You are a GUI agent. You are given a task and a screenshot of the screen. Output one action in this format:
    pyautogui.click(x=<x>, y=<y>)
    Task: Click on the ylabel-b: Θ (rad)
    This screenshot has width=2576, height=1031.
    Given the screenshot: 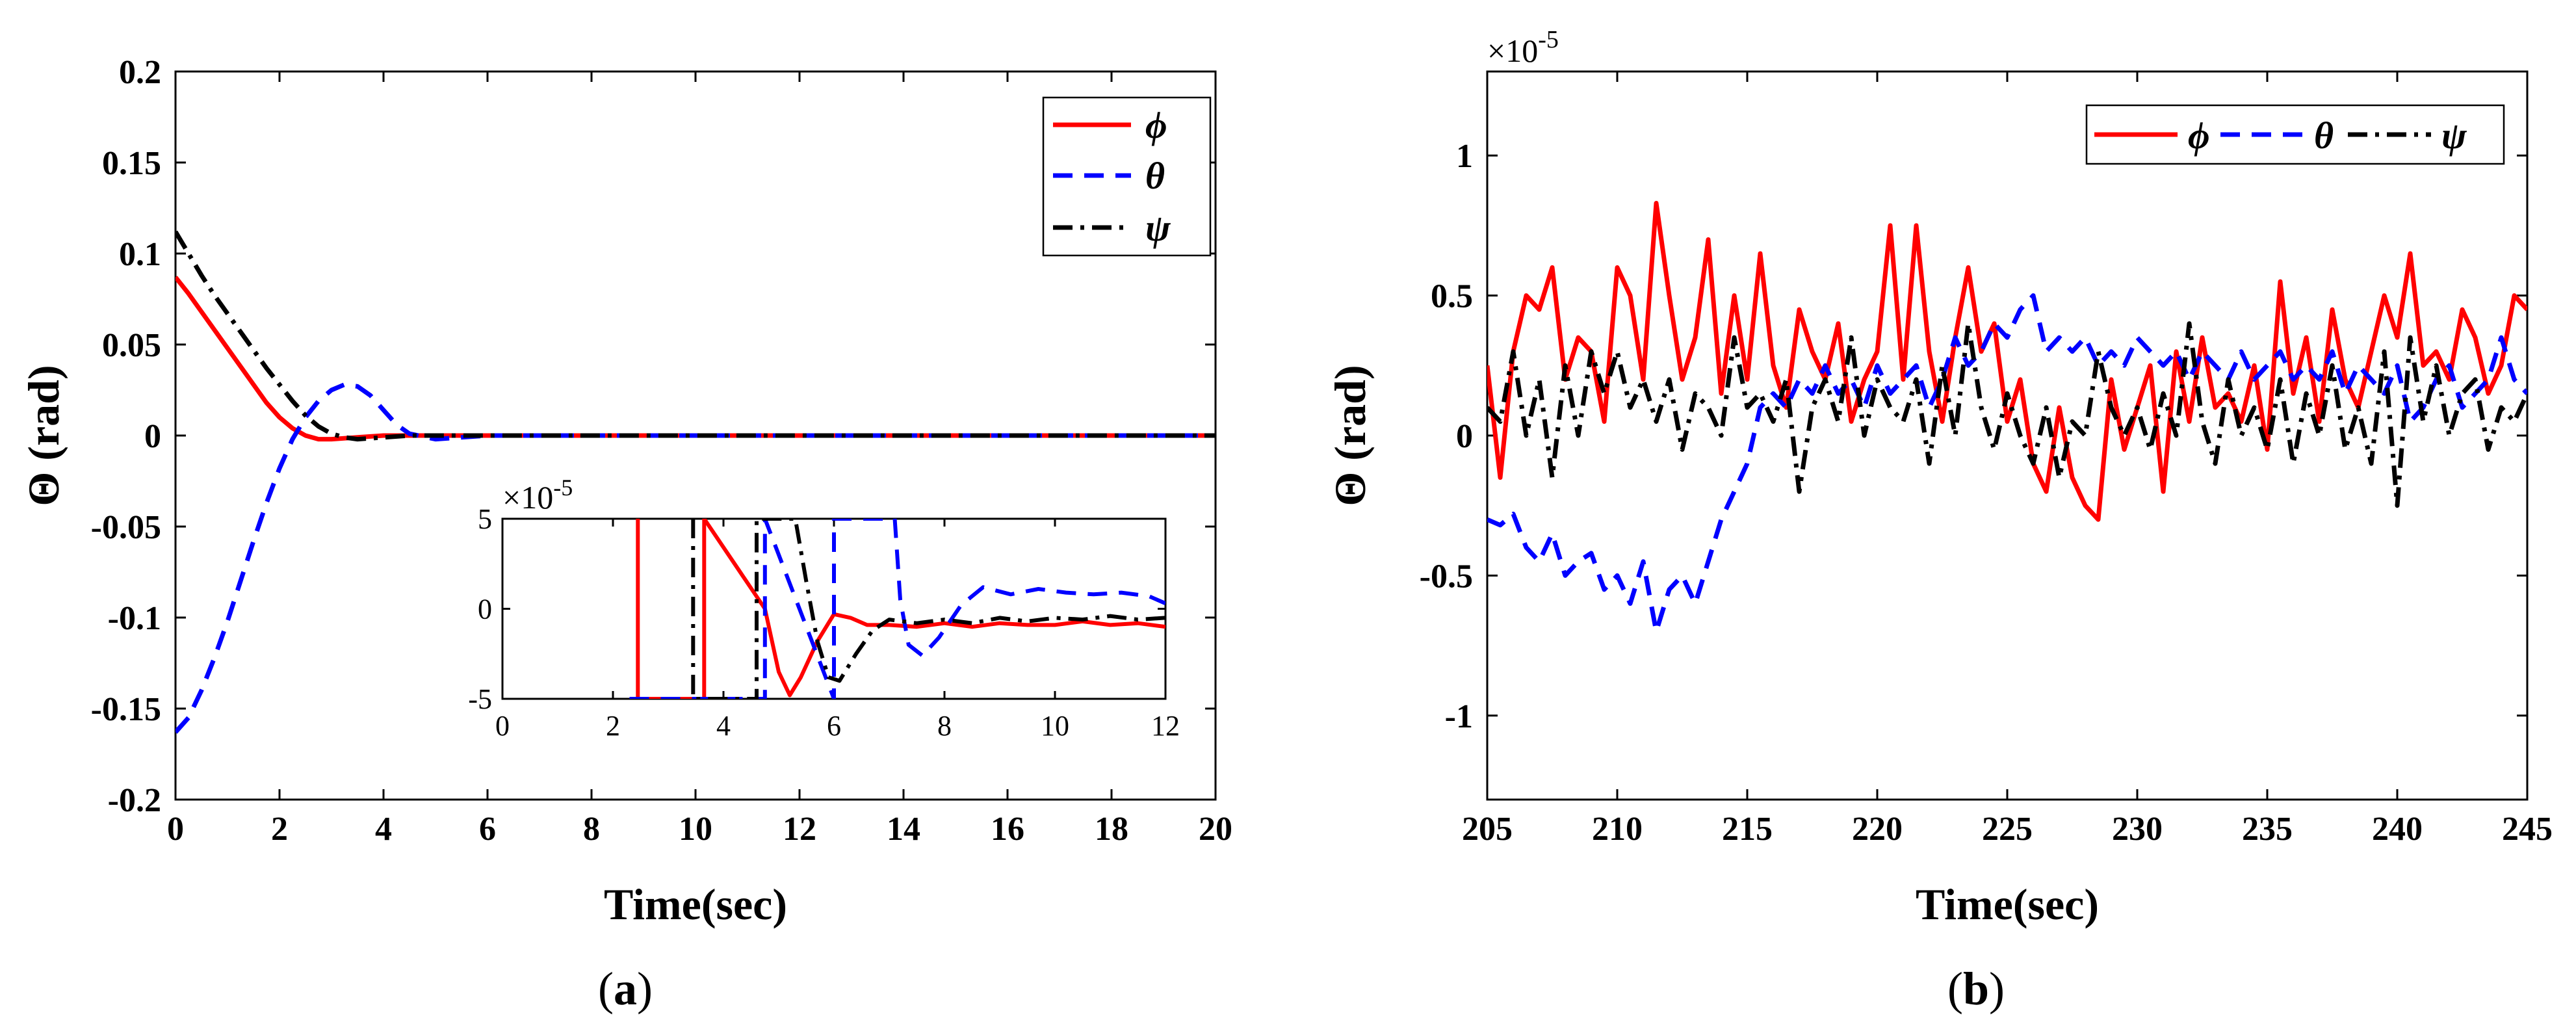 What is the action you would take?
    pyautogui.click(x=1350, y=435)
    